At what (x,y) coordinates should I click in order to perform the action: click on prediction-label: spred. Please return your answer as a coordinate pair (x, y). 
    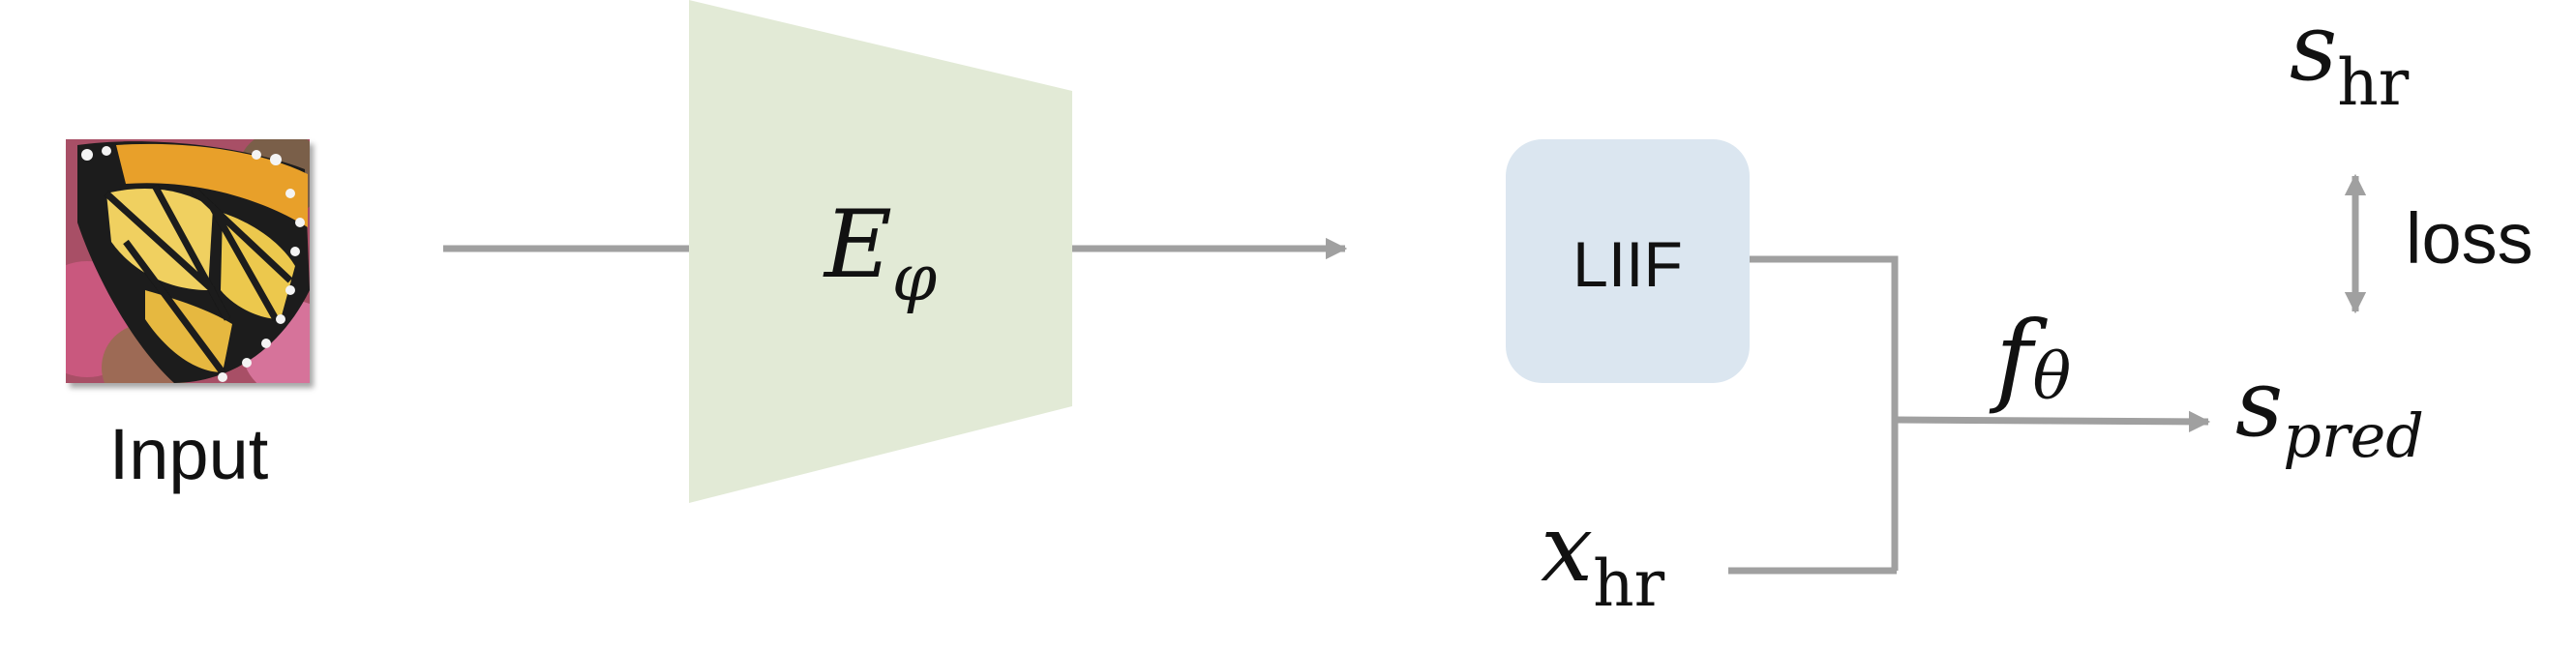
    Looking at the image, I should click on (2329, 410).